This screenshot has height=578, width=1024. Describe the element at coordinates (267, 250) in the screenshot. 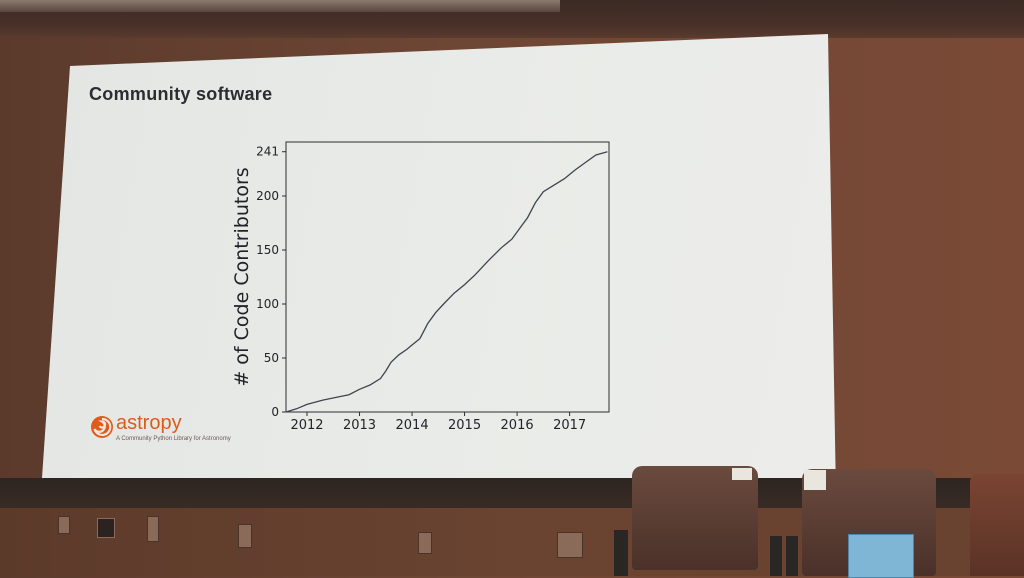

I see `y-tick-label: 150` at that location.